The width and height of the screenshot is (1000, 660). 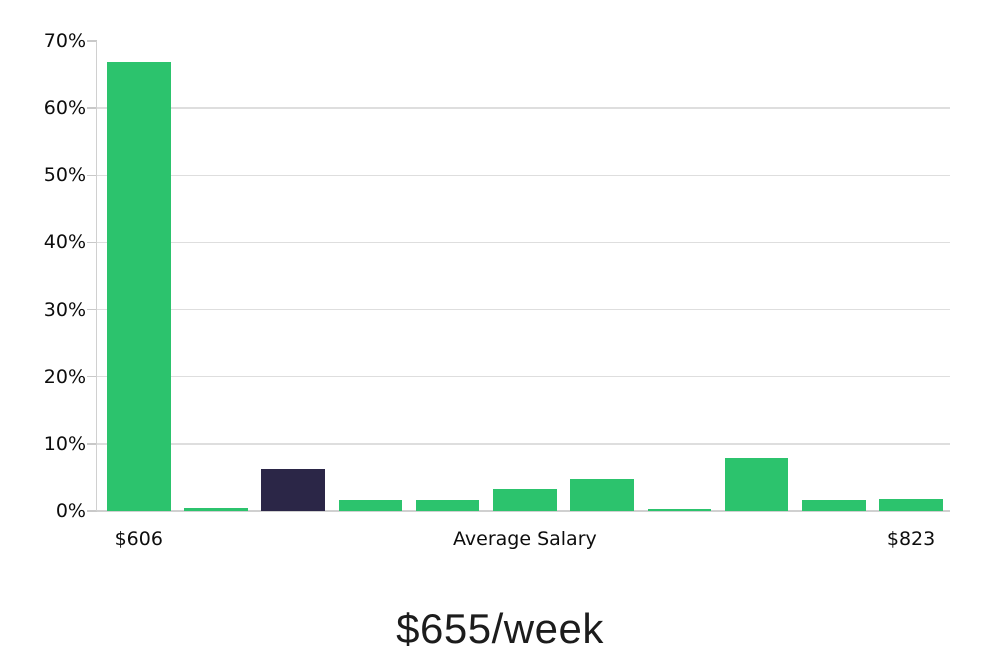 I want to click on y-axis-line, so click(x=96, y=276).